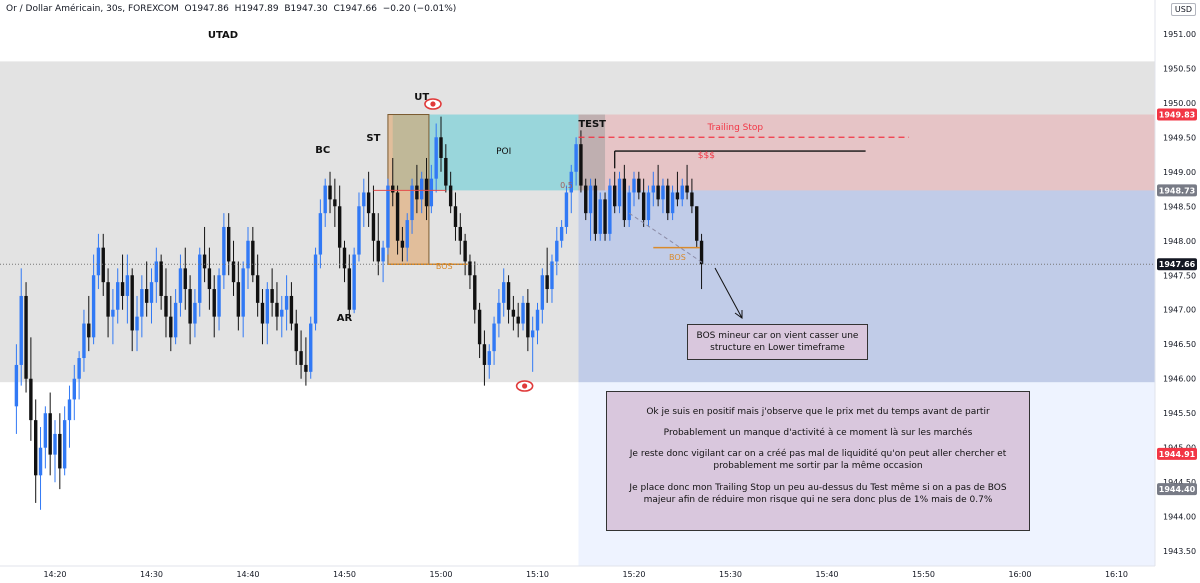 This screenshot has width=1200, height=583. Describe the element at coordinates (1177, 453) in the screenshot. I see `price-tag: 1944.91` at that location.